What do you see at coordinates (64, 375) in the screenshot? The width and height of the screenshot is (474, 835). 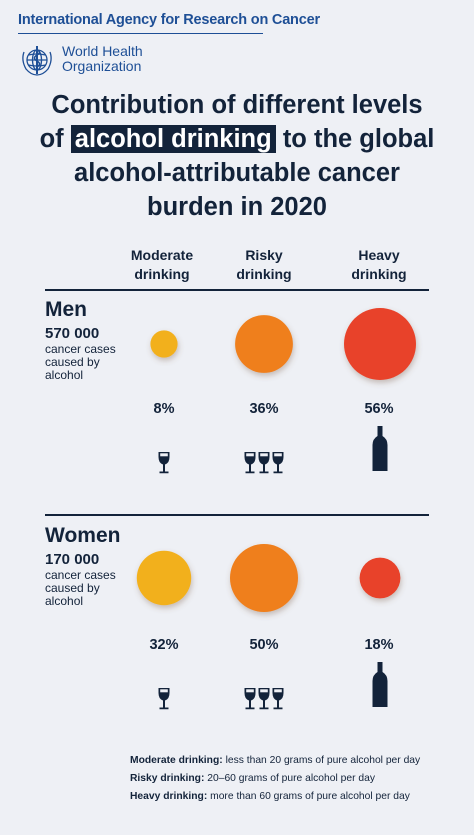 I see `men-desc-line3: alcohol` at bounding box center [64, 375].